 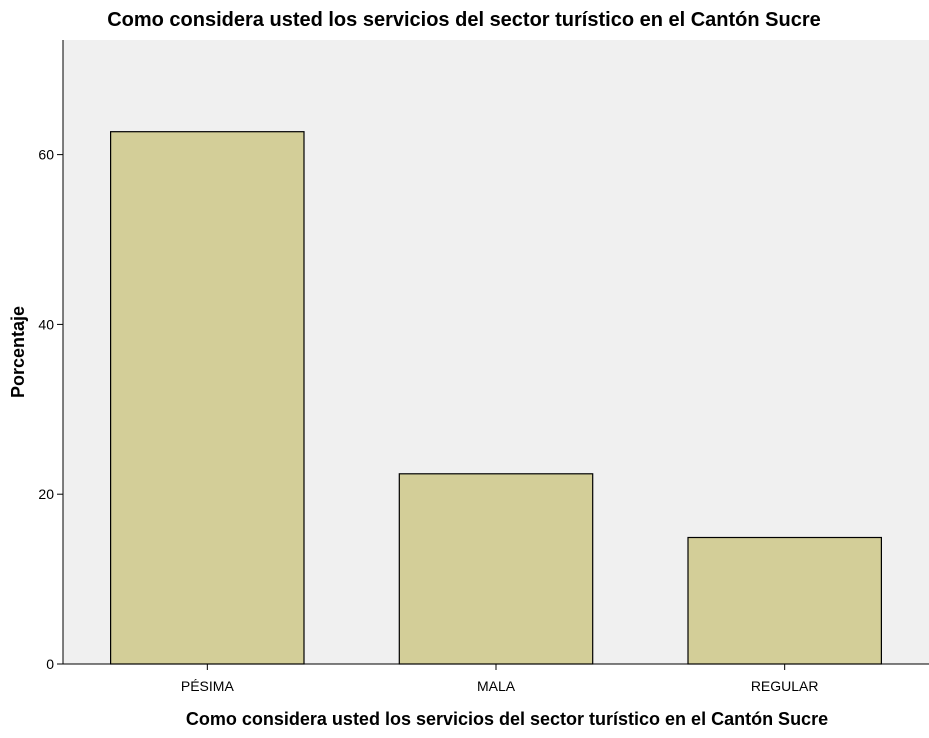 I want to click on x-axis-ticks: PÉSIMA MALA REGULAR, so click(x=500, y=679).